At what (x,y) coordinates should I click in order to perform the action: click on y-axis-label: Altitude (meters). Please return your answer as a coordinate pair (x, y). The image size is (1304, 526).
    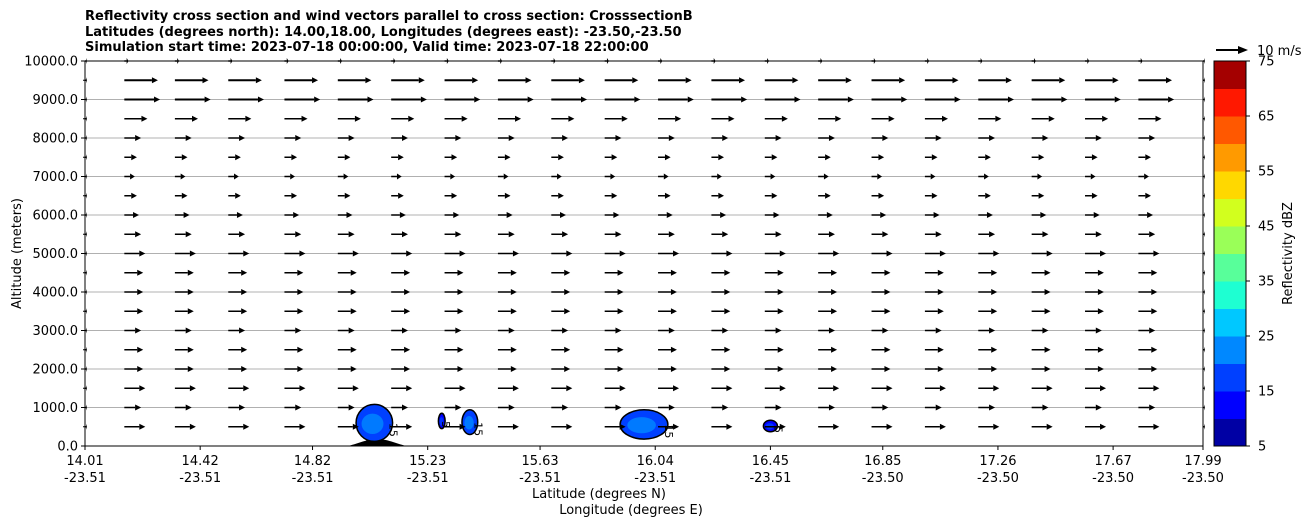
    Looking at the image, I should click on (17, 253).